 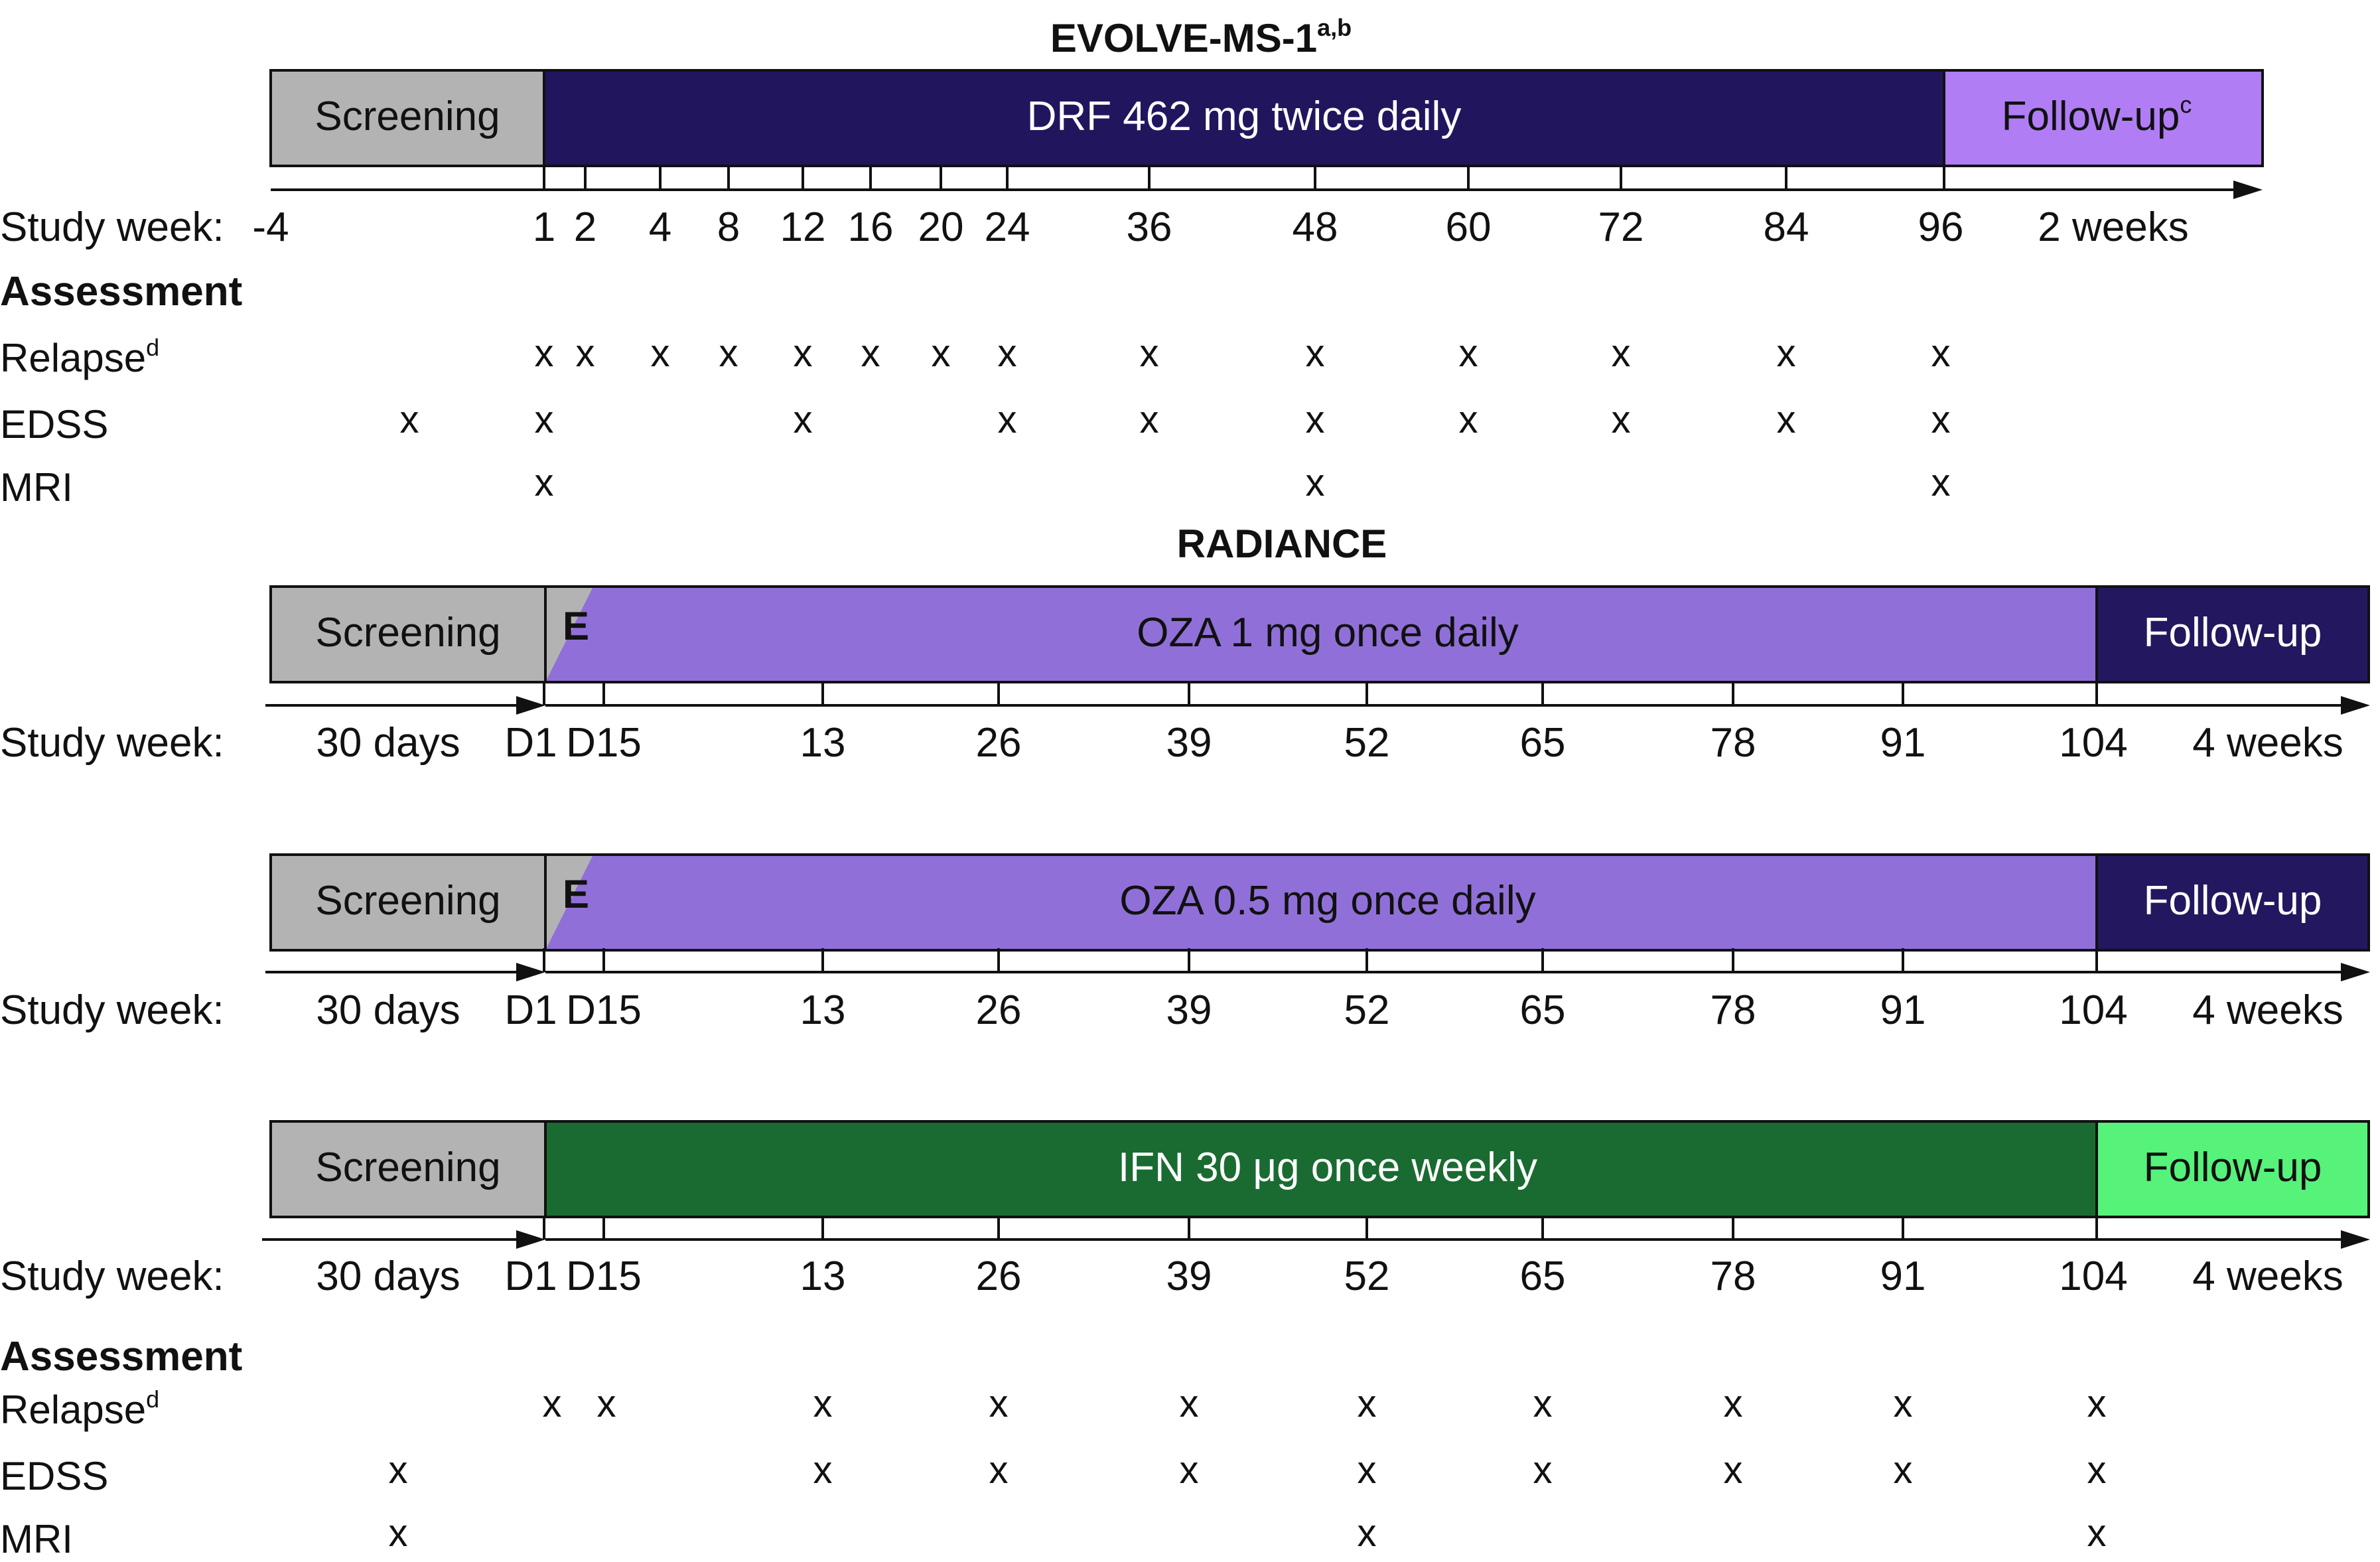 What do you see at coordinates (79, 357) in the screenshot?
I see `evolve-assessment-label-relapse: Relapsed` at bounding box center [79, 357].